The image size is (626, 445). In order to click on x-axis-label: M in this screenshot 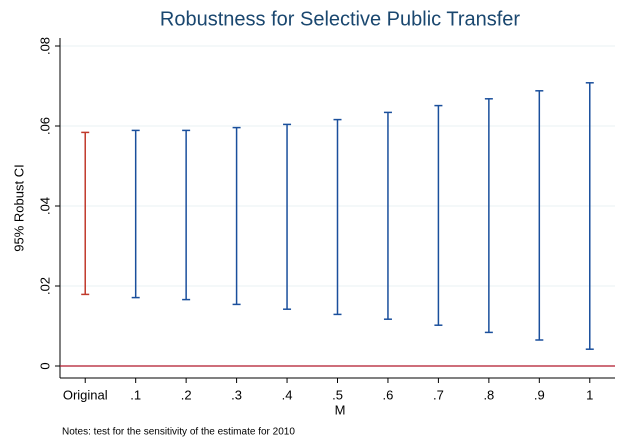, I will do `click(340, 409)`.